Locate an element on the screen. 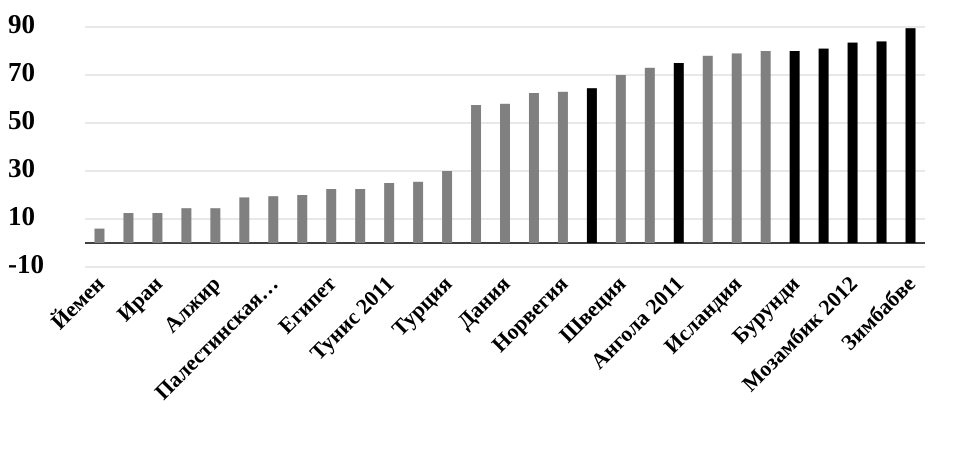  x-tick-label: Турция is located at coordinates (422, 306).